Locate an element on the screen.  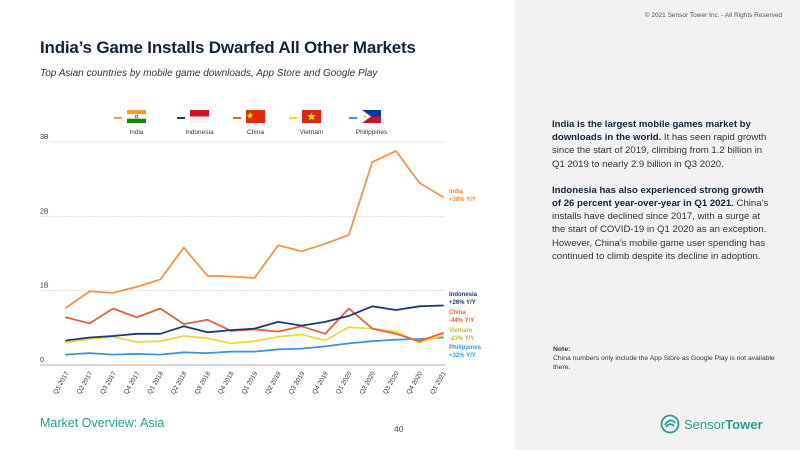
series-line-philippines is located at coordinates (254, 346).